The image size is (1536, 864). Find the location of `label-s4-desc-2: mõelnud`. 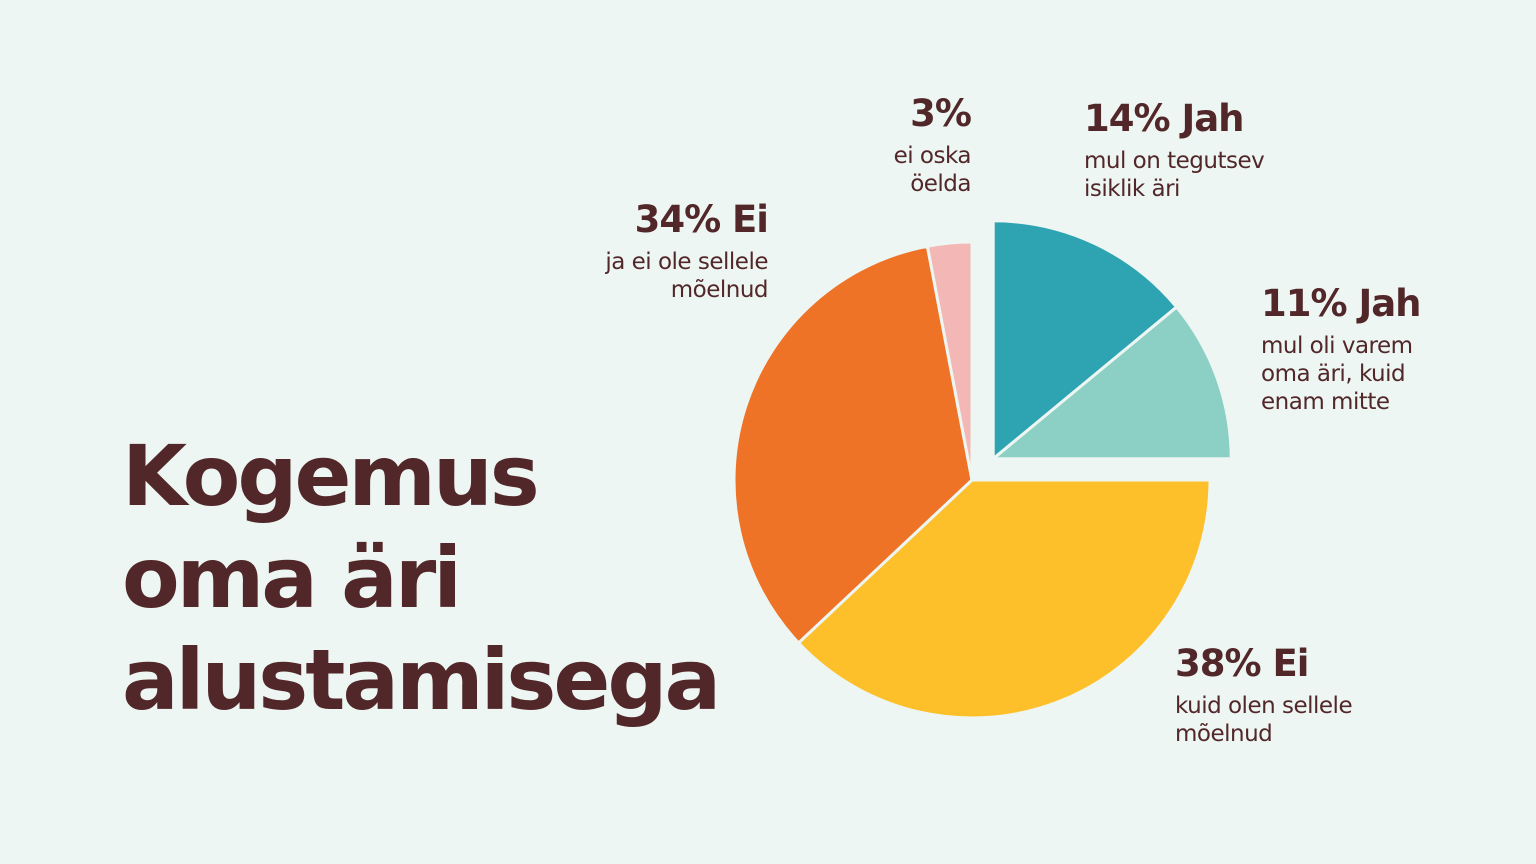

label-s4-desc-2: mõelnud is located at coordinates (719, 290).